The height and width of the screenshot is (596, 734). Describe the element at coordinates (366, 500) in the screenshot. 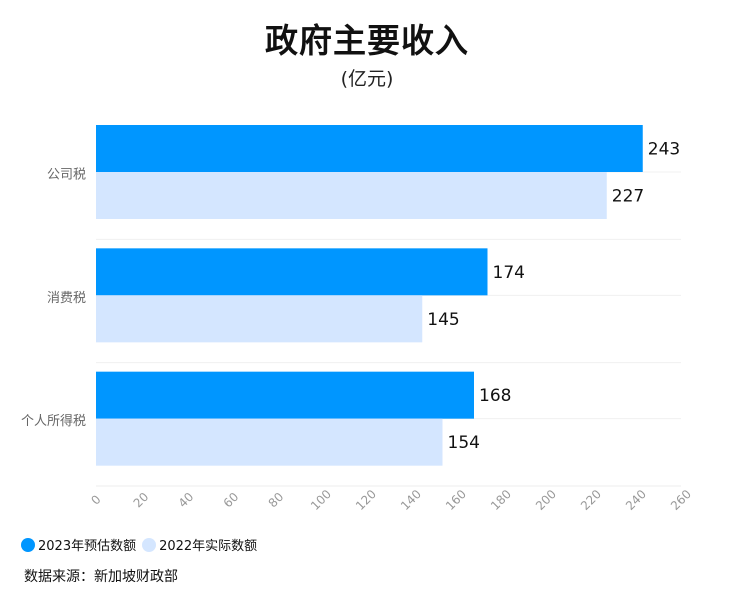

I see `x-tick-label: 120` at that location.